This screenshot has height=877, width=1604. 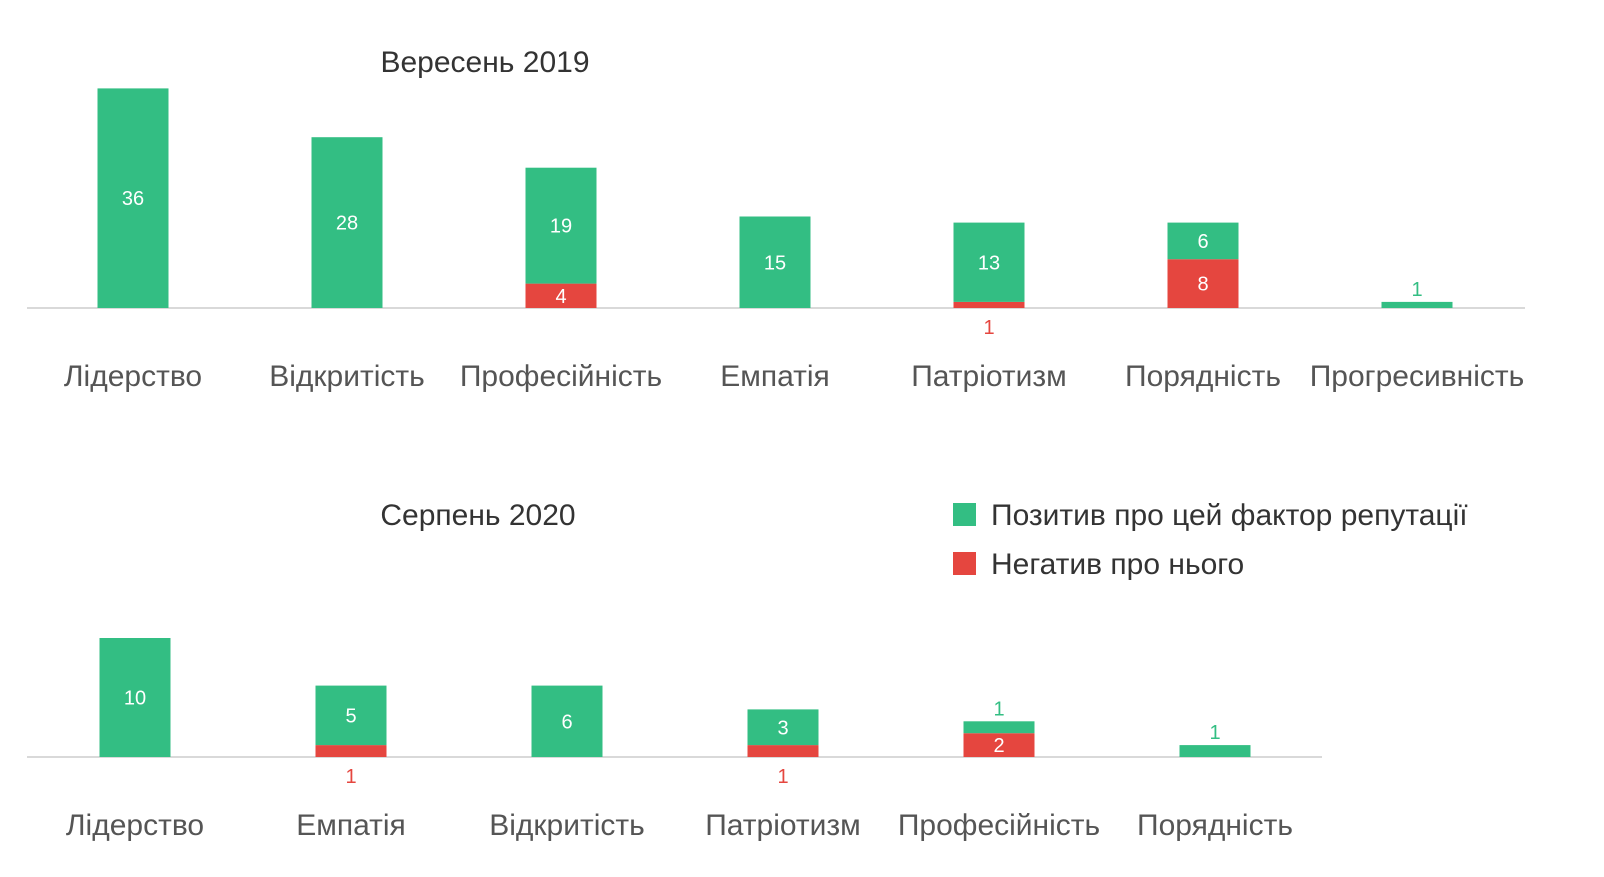 I want to click on chart-2-label-positive-4: 3, so click(x=782, y=728).